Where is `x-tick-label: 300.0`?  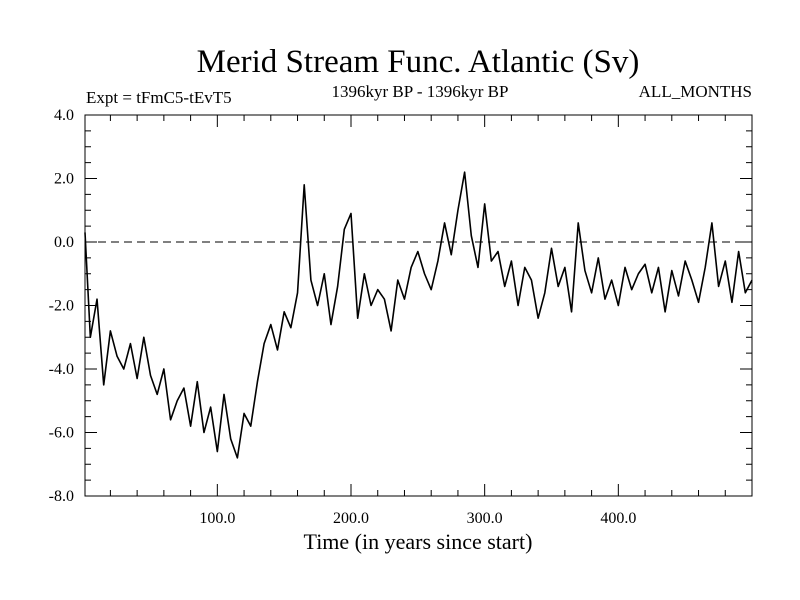
x-tick-label: 300.0 is located at coordinates (485, 518).